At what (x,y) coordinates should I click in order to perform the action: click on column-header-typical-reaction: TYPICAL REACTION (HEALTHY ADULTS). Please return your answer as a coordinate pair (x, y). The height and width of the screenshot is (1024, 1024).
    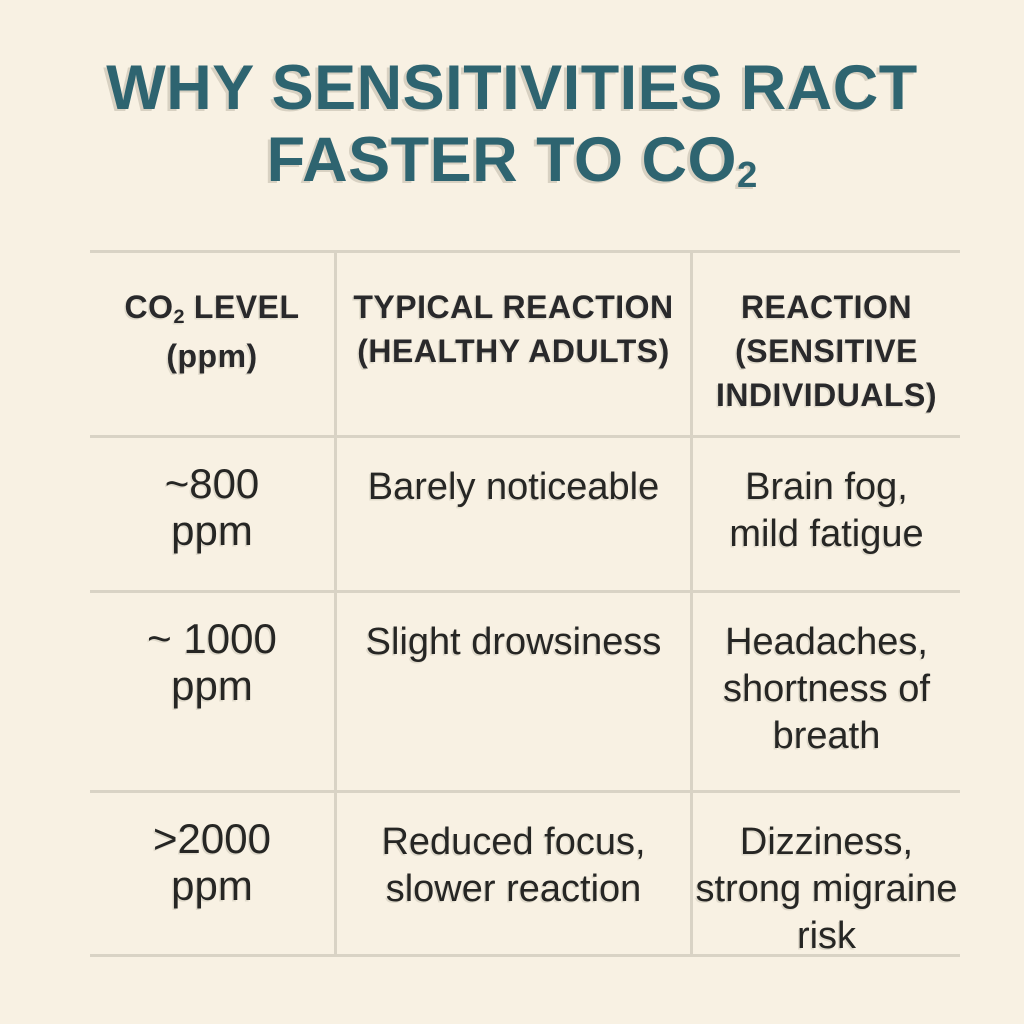
    Looking at the image, I should click on (512, 344).